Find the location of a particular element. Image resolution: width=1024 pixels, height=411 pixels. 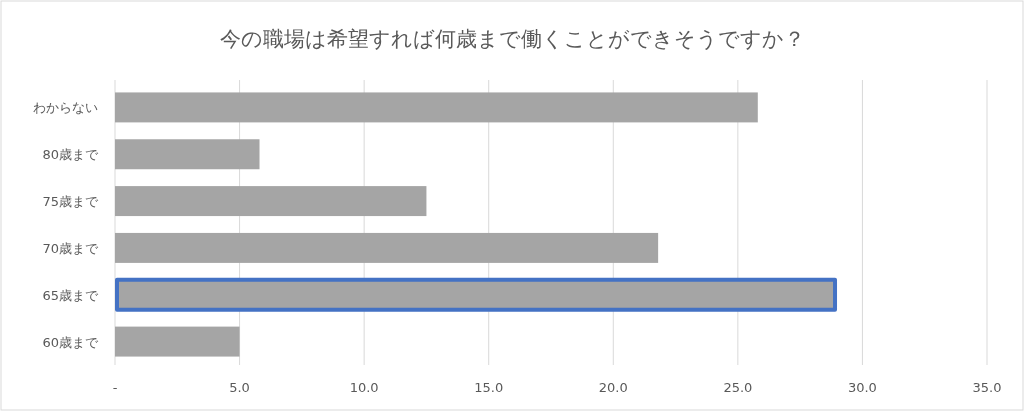

x-tick-label: 10.0 is located at coordinates (364, 387).